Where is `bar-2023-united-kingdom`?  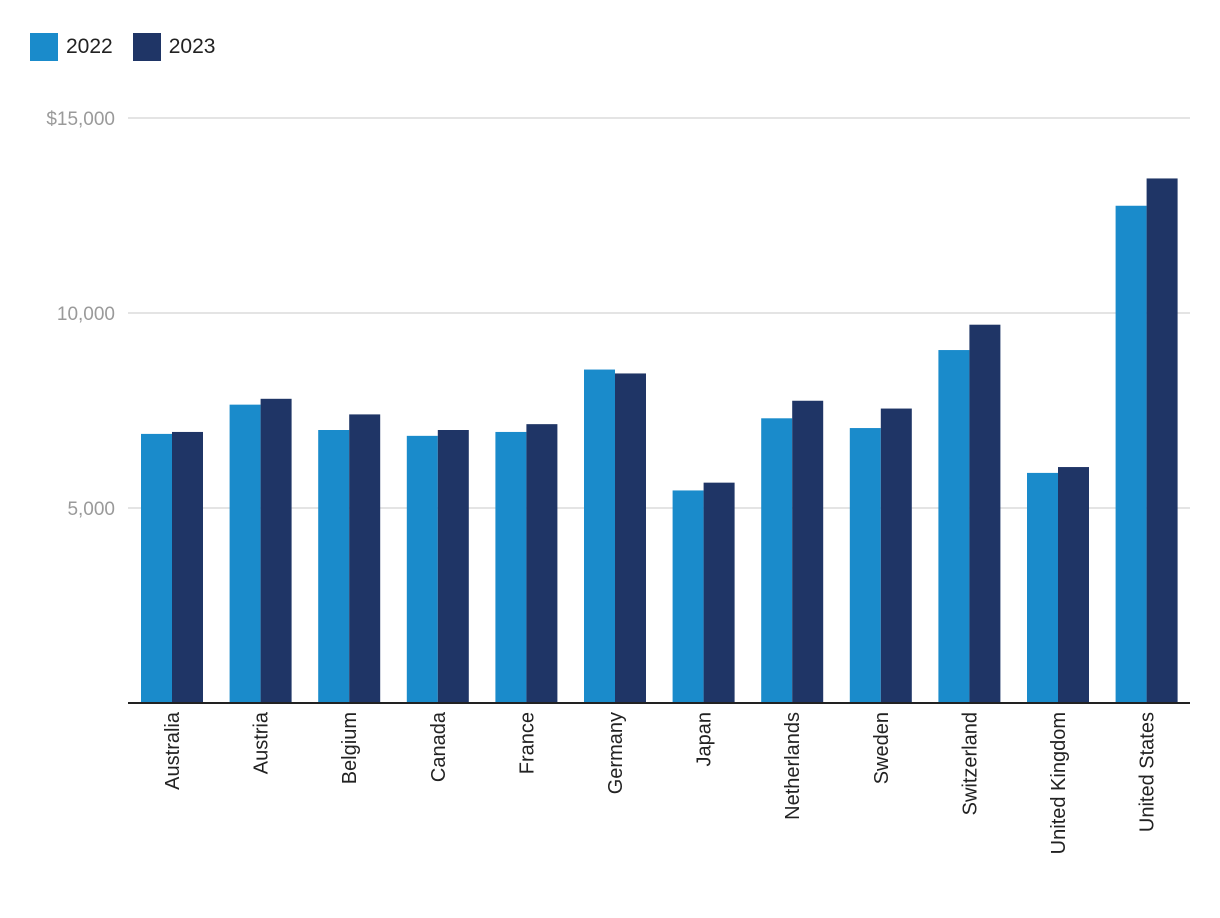 bar-2023-united-kingdom is located at coordinates (1073, 585).